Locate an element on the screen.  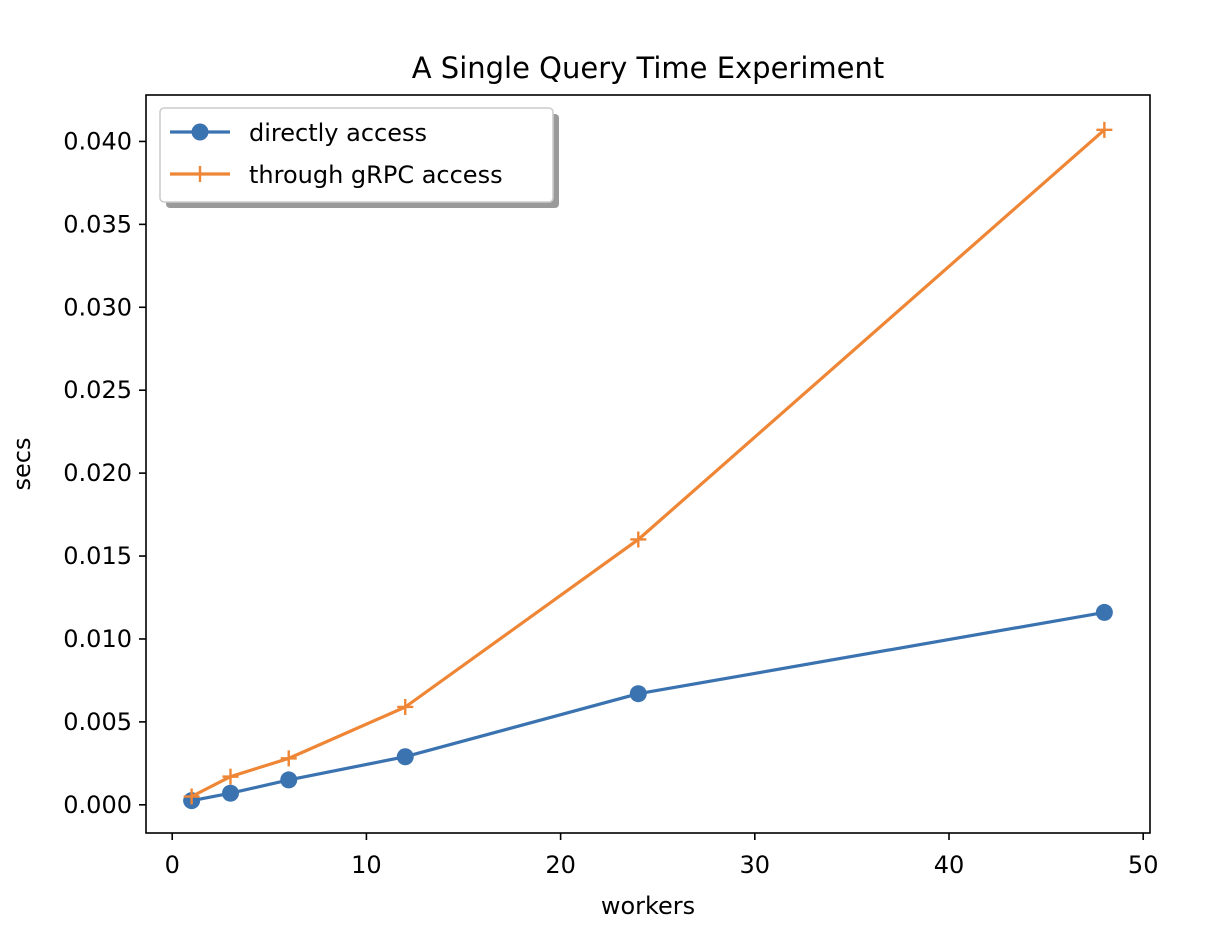
legend-item: through gRPC access is located at coordinates (336, 175).